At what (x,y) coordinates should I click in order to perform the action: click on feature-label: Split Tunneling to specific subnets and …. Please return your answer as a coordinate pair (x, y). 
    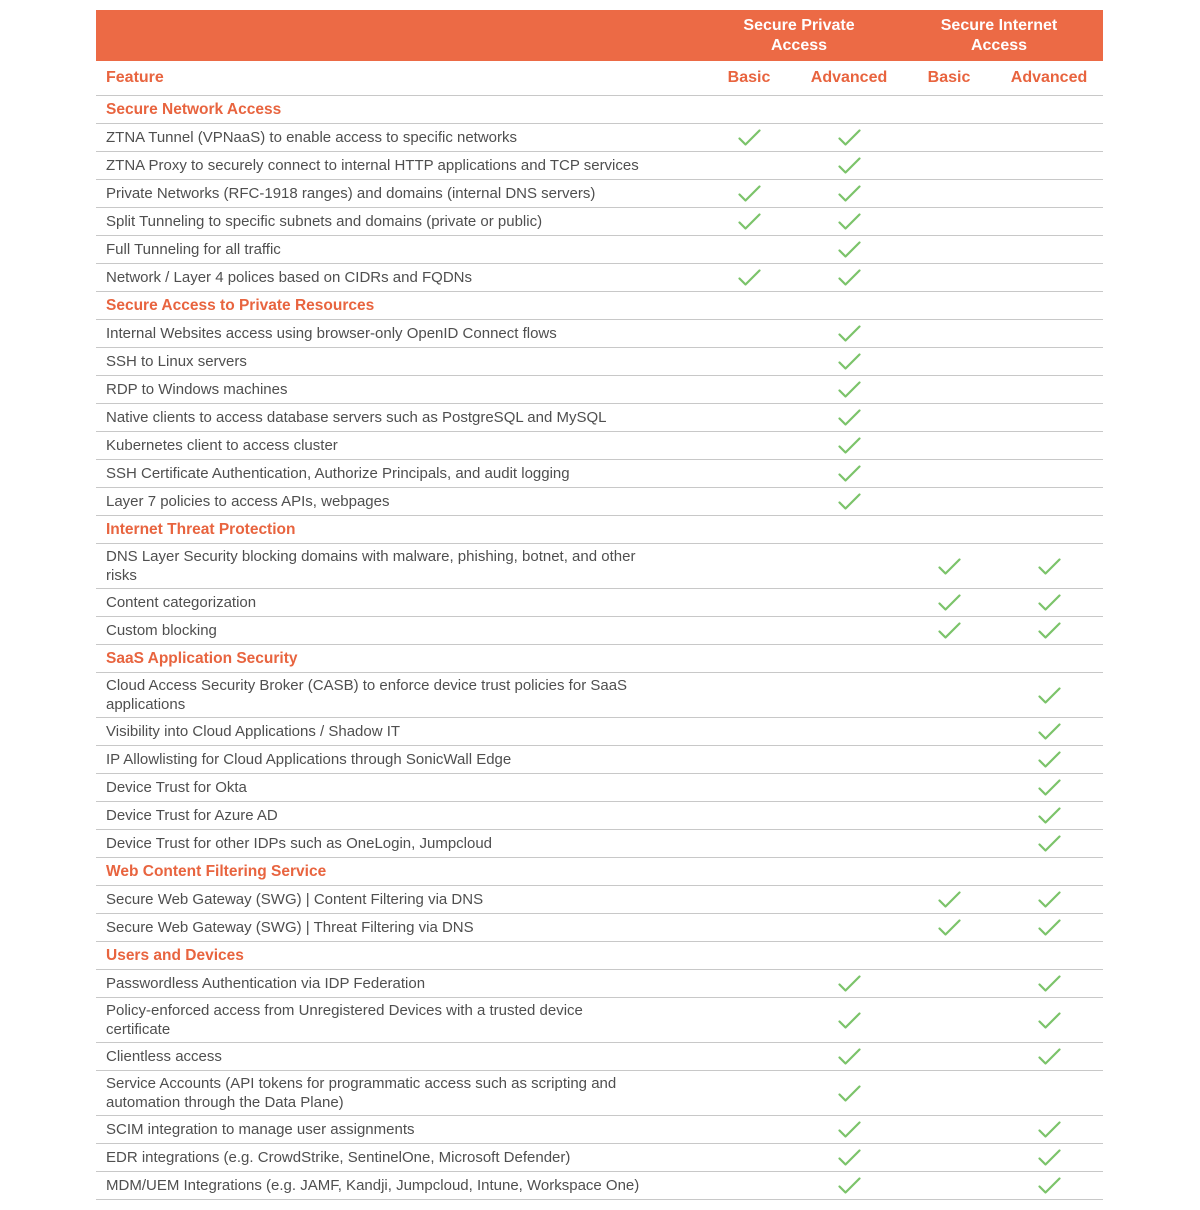
    Looking at the image, I should click on (324, 221).